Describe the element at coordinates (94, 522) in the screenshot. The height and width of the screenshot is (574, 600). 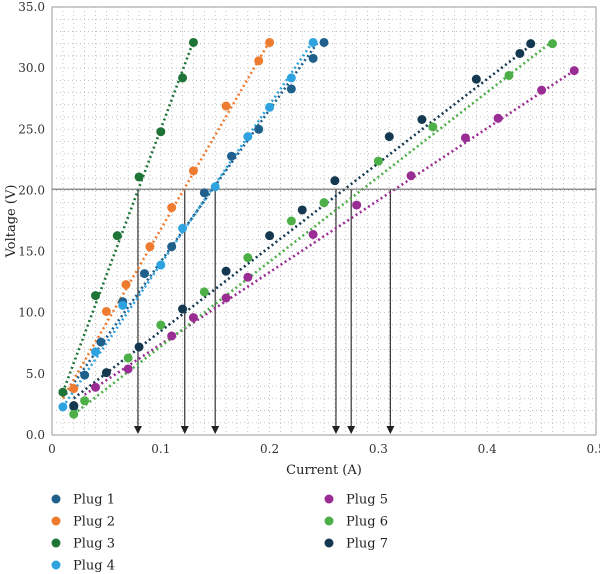
I see `legend-label: Plug 2` at that location.